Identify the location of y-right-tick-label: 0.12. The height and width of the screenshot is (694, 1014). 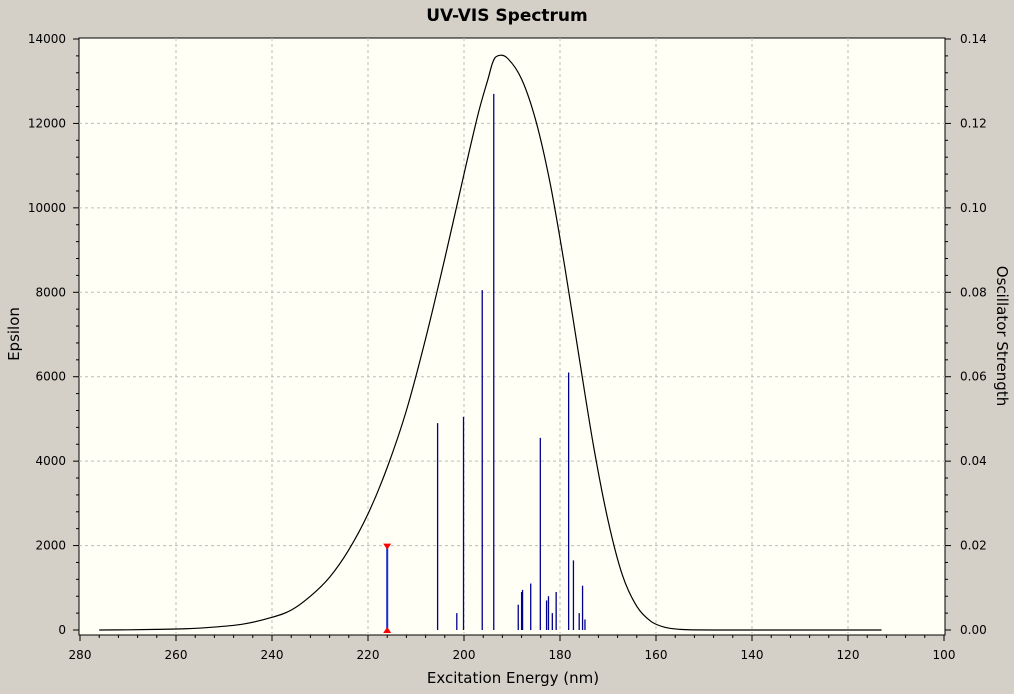
(973, 123).